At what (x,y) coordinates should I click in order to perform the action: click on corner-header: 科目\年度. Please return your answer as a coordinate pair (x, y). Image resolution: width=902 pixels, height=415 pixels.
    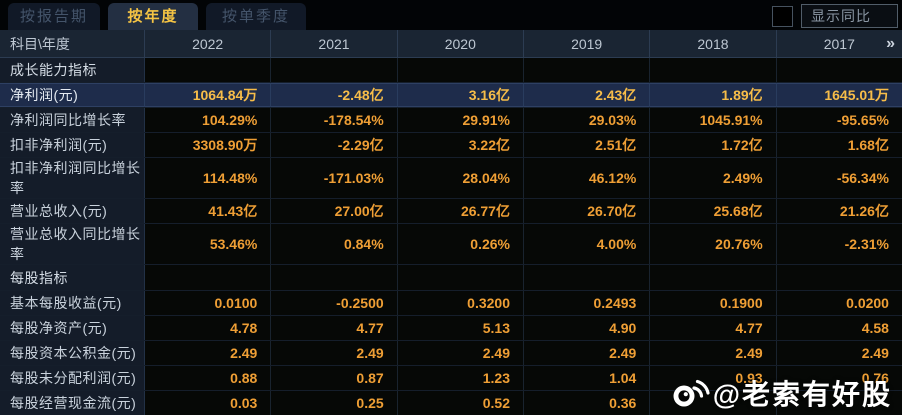
    Looking at the image, I should click on (72, 43).